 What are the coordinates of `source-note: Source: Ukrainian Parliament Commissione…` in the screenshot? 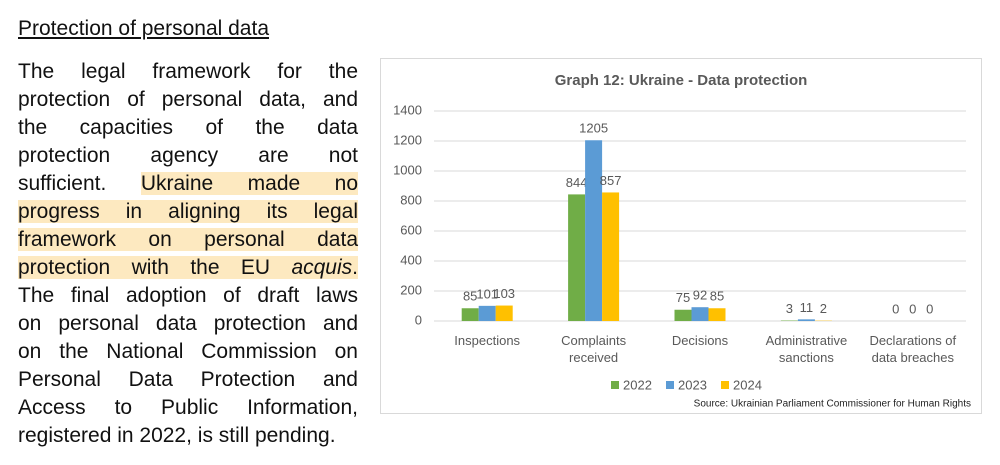 It's located at (832, 404).